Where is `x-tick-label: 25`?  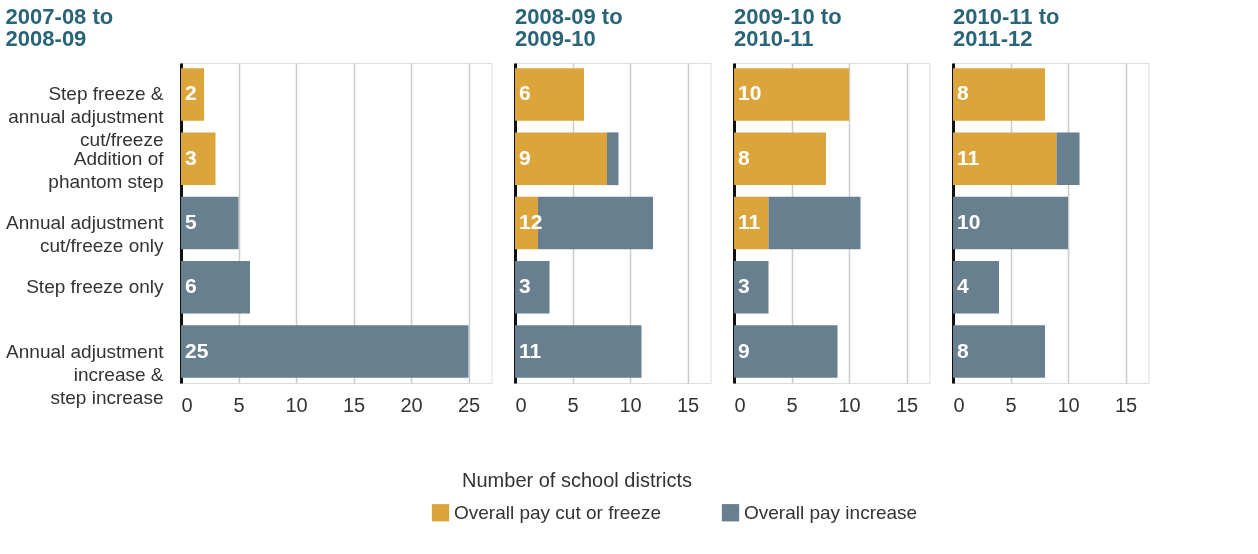
x-tick-label: 25 is located at coordinates (469, 404).